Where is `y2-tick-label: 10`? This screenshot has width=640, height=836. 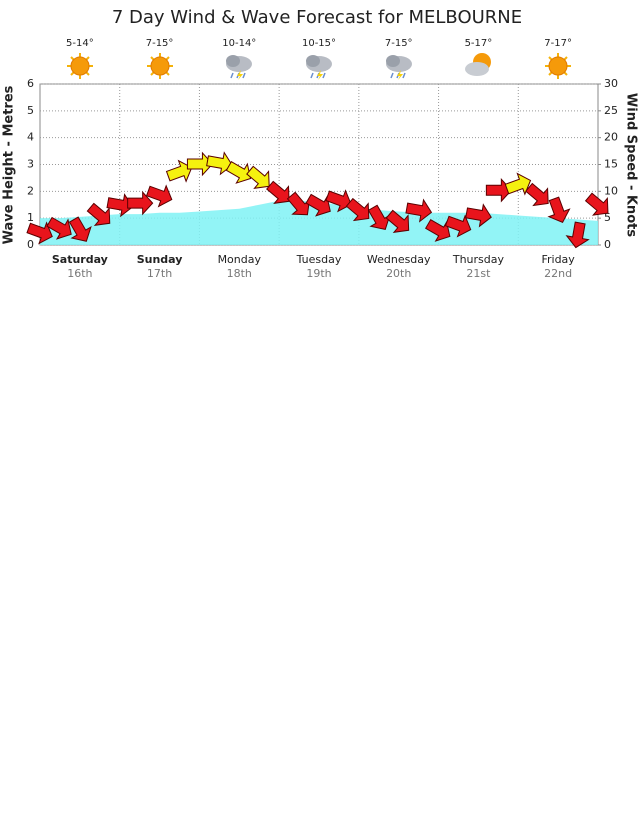 y2-tick-label: 10 is located at coordinates (611, 190).